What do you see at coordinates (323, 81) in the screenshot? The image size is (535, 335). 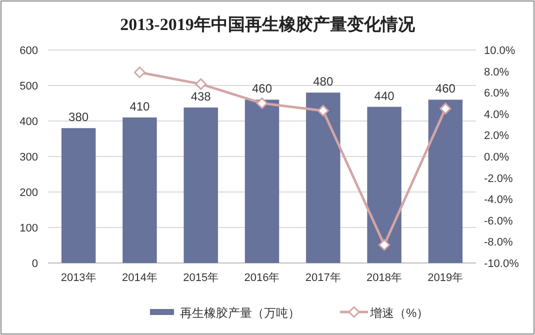 I see `data-label: 480` at bounding box center [323, 81].